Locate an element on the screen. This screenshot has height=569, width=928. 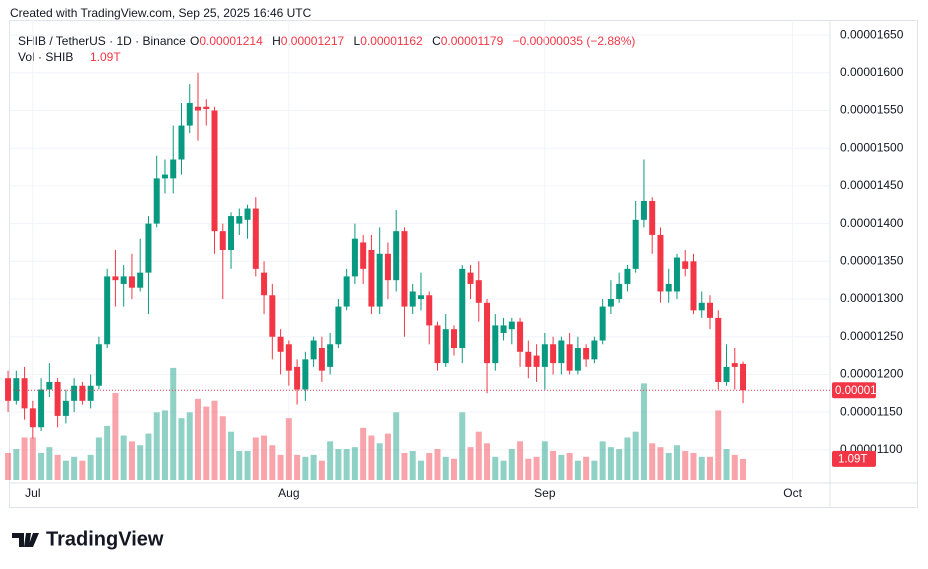
y-tick-label: 0.00001600 is located at coordinates (872, 72).